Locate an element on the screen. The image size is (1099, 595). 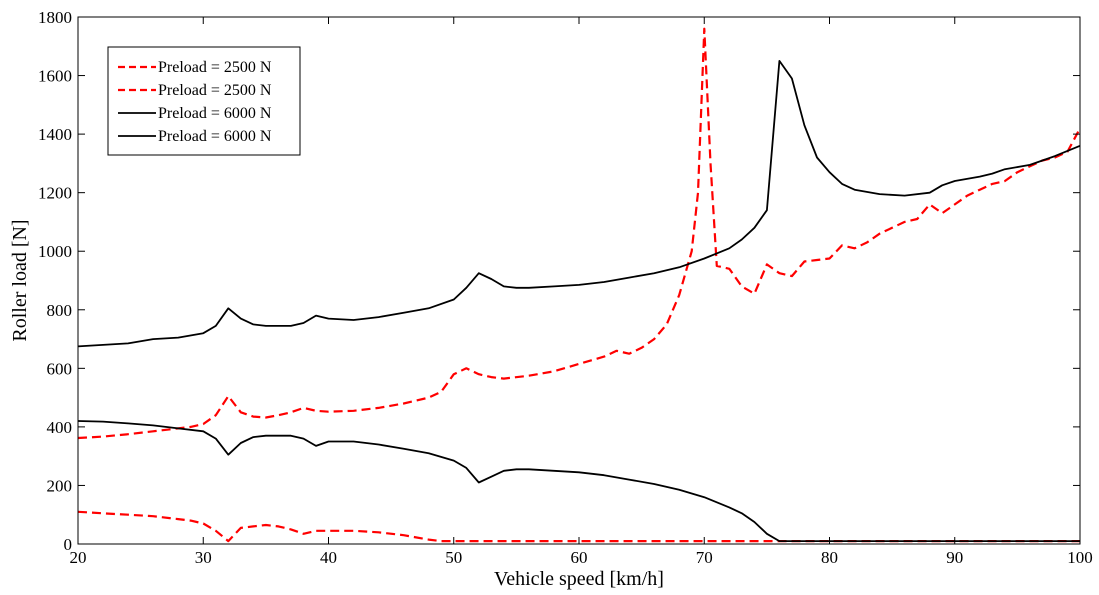
x-tick-label: 90 is located at coordinates (954, 557).